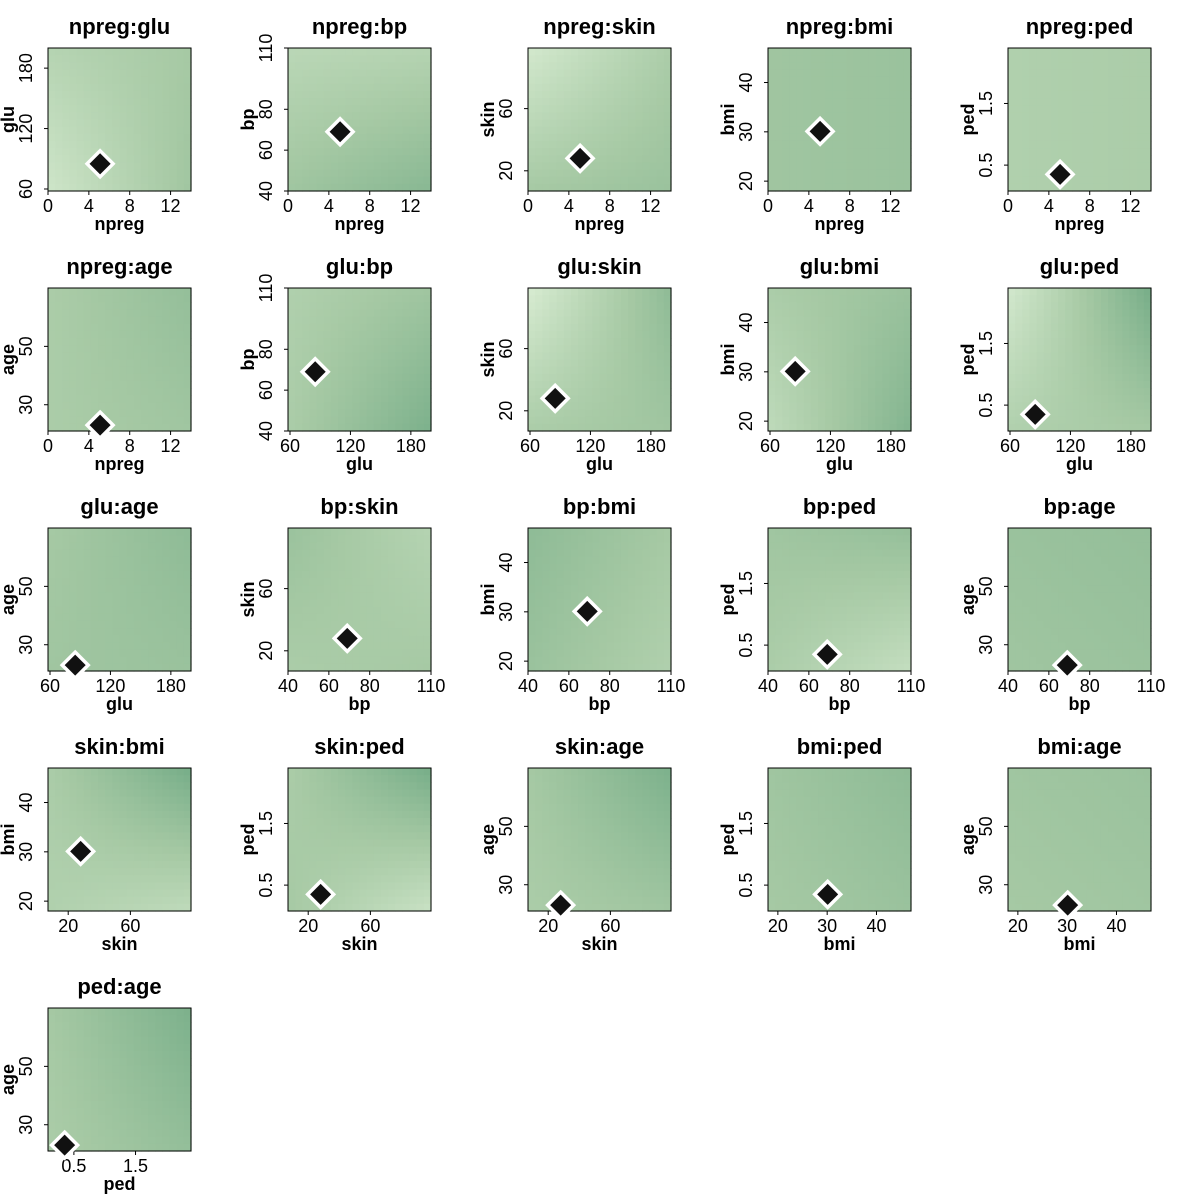 Image resolution: width=1200 pixels, height=1200 pixels. I want to click on x-axis-label: npreg, so click(119, 464).